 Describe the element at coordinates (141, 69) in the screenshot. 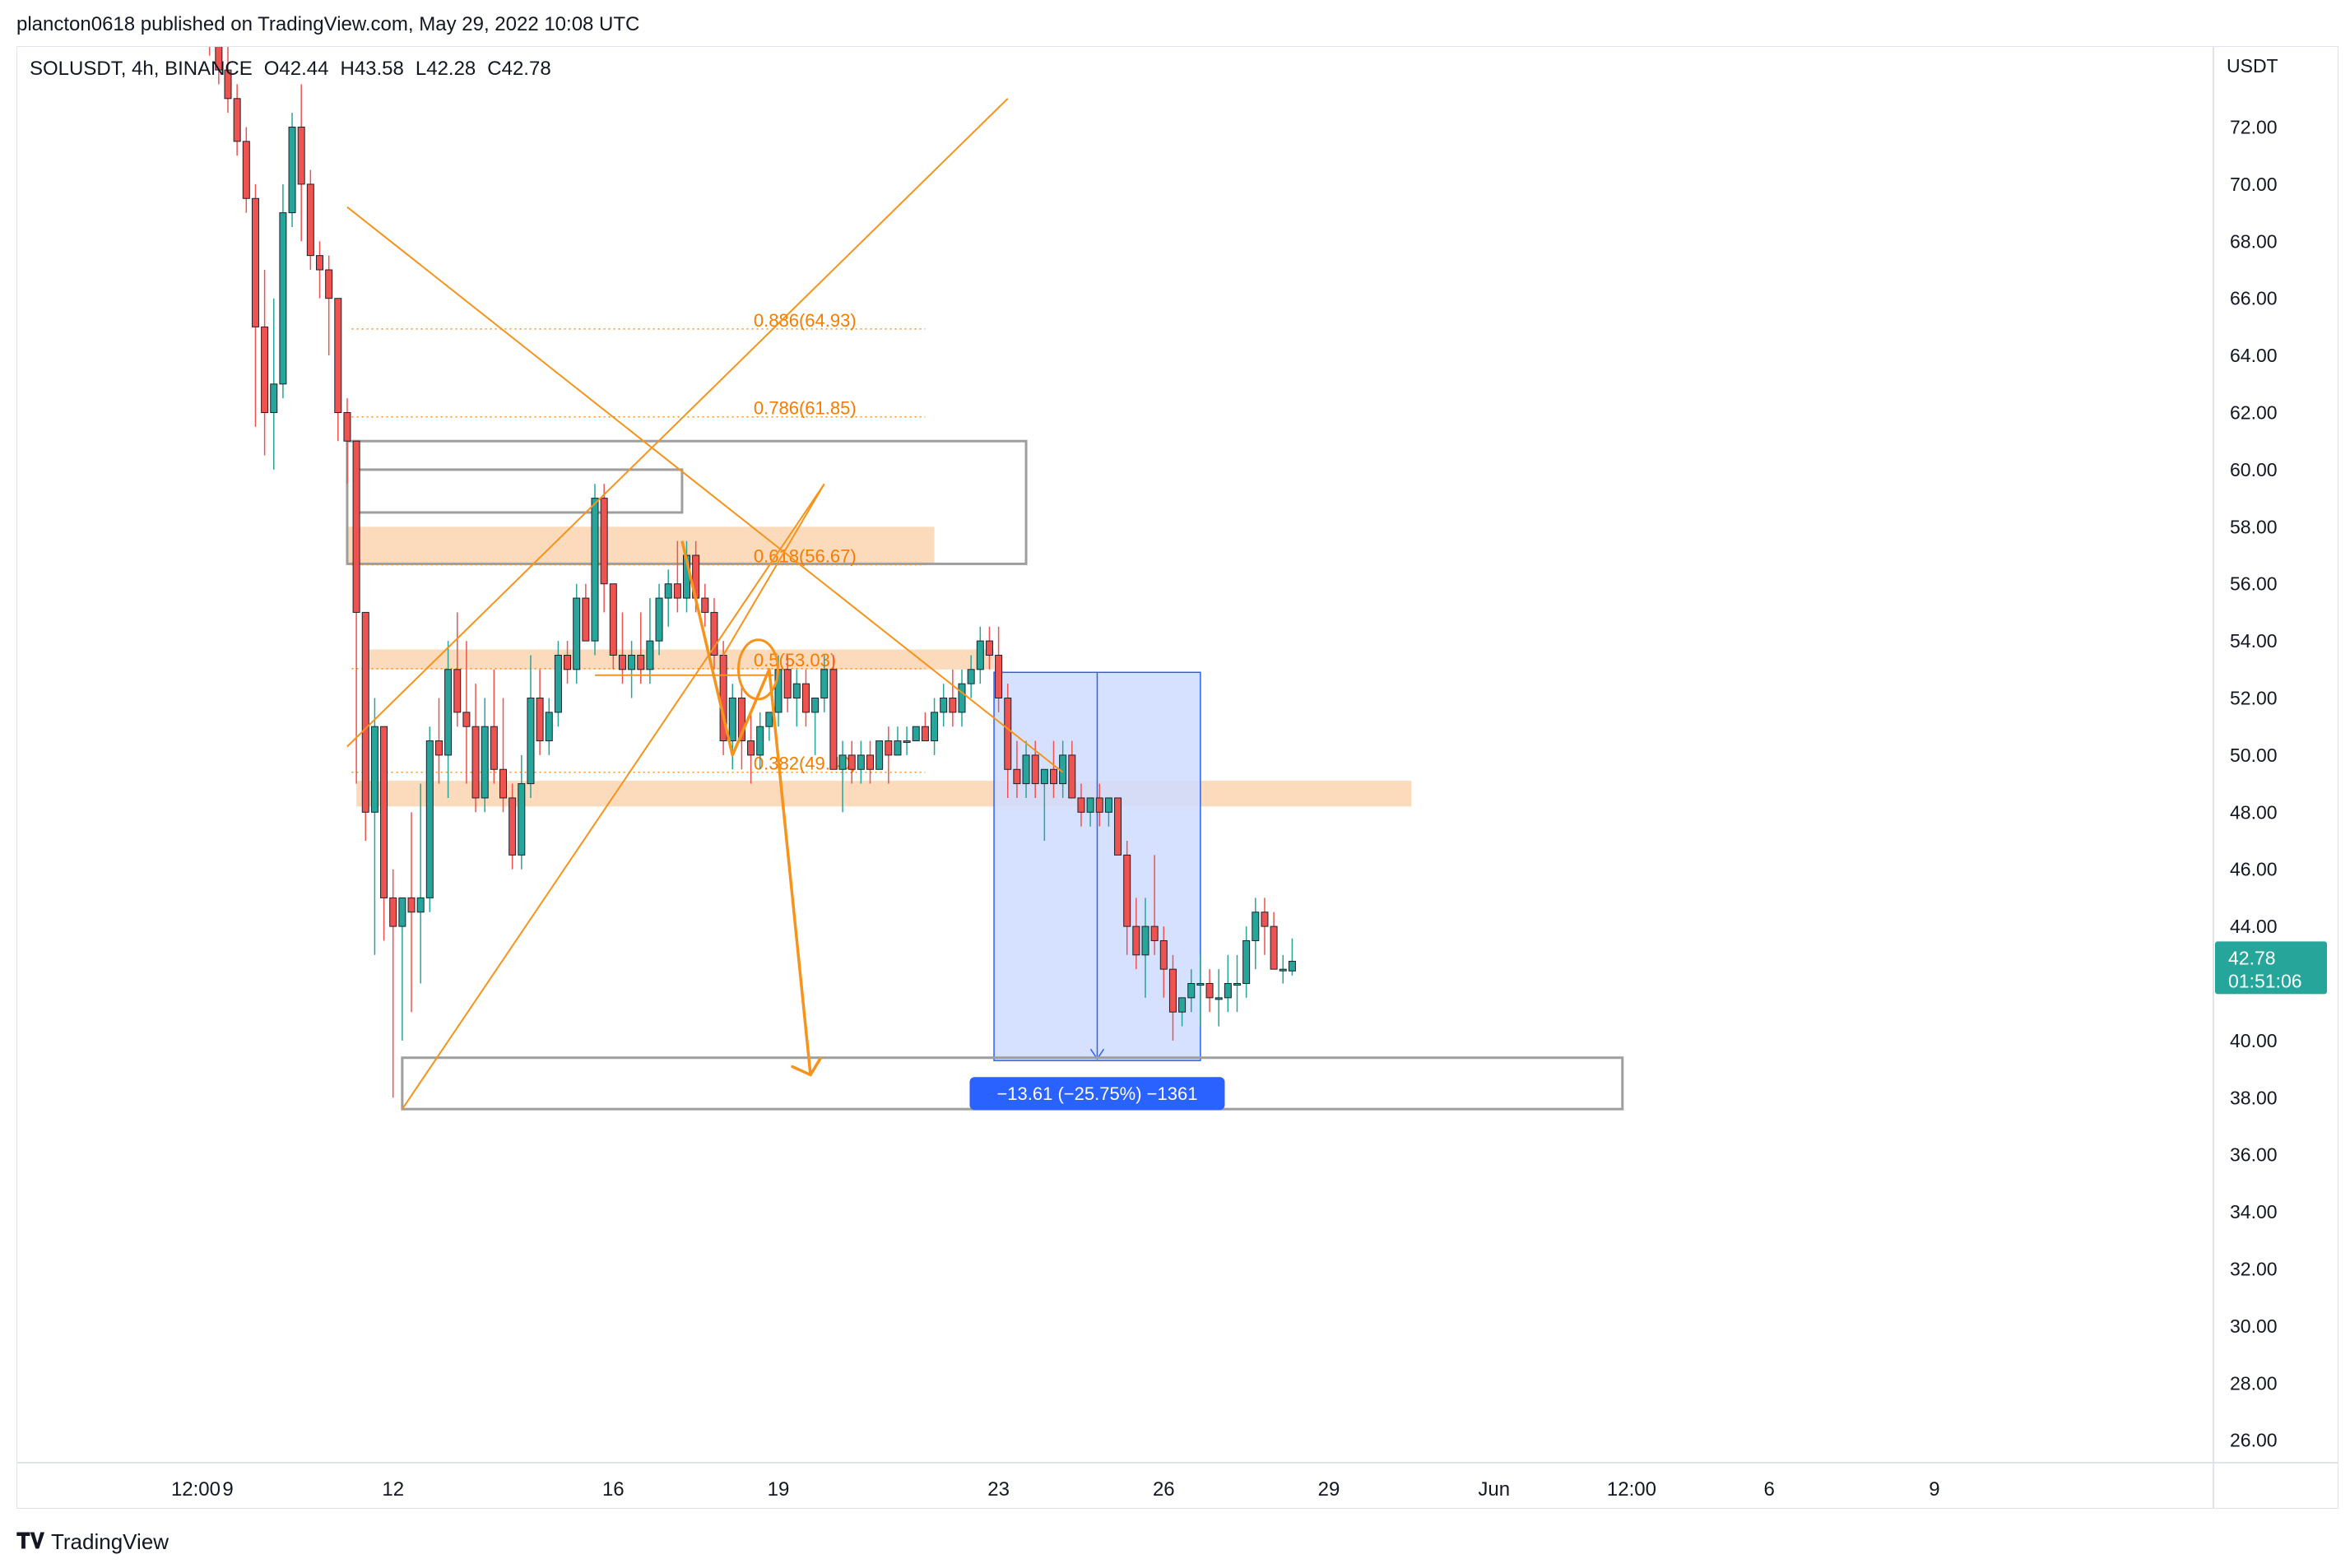

I see `legend-symbol: SOLUSDT, 4h, BINANCE` at that location.